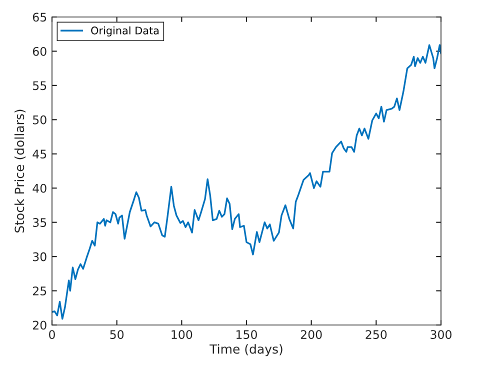 The width and height of the screenshot is (478, 368). I want to click on y-tick-label: 20, so click(39, 325).